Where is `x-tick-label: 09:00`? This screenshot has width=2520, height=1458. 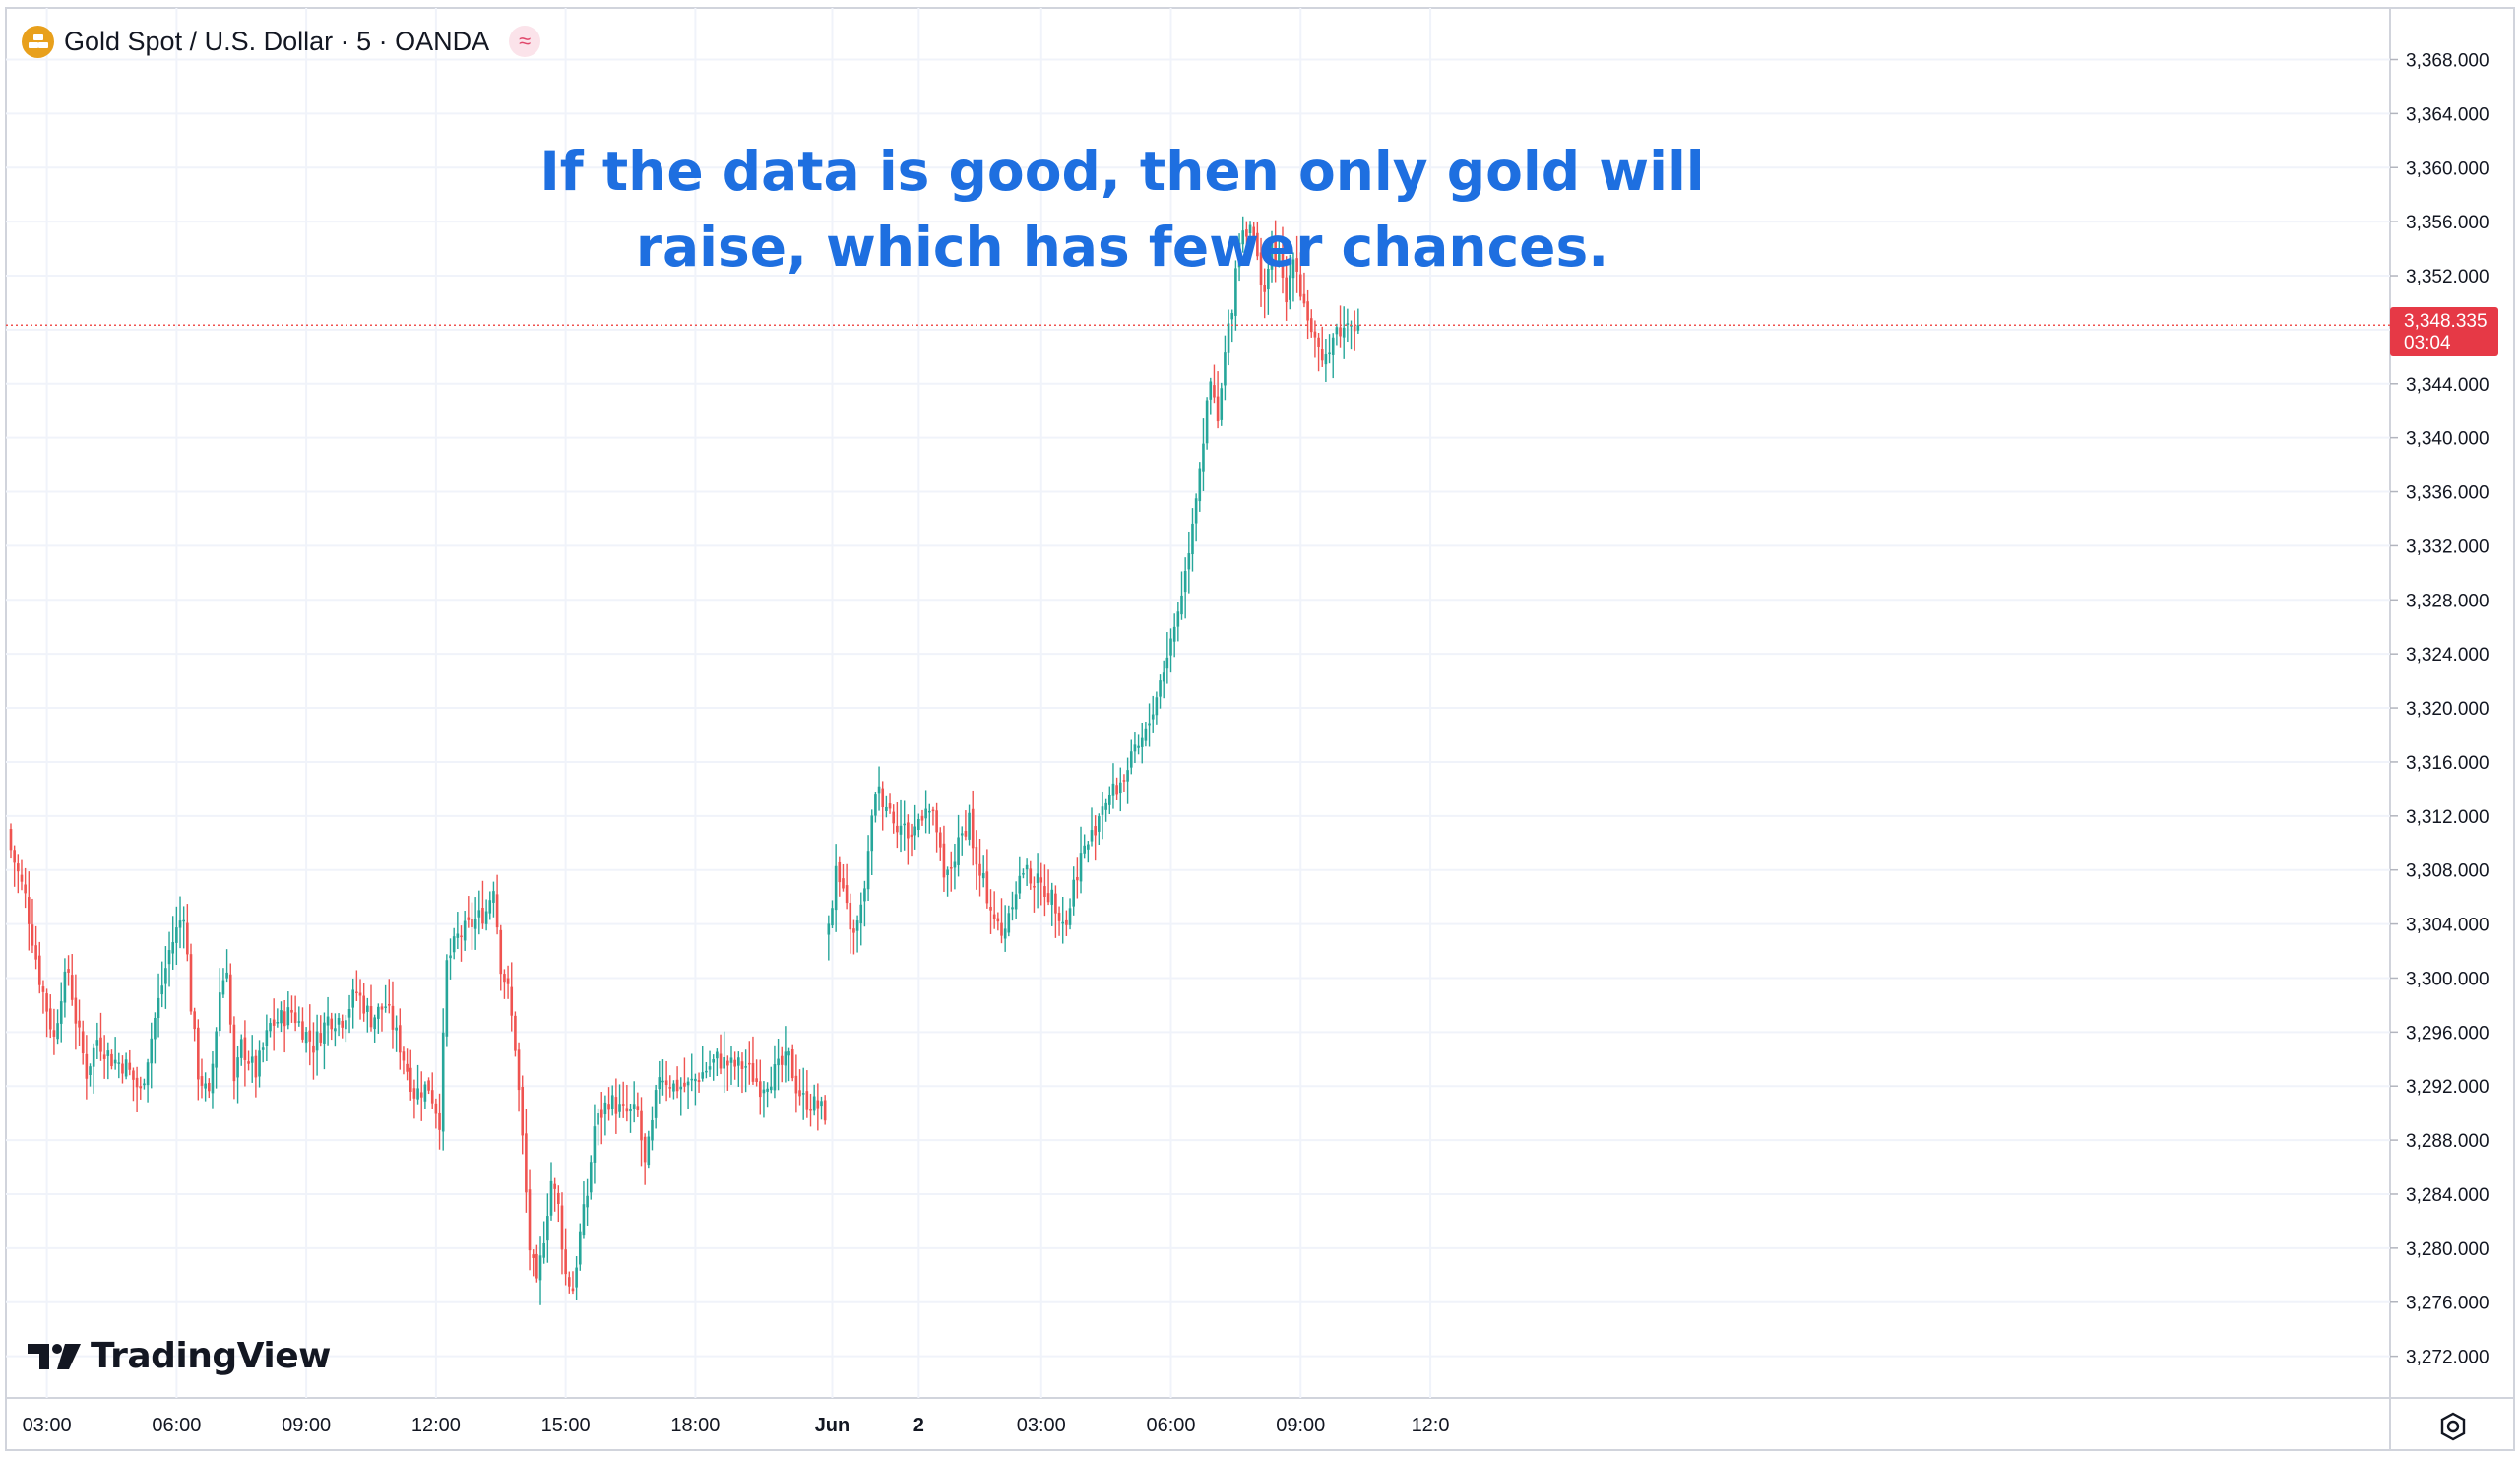
x-tick-label: 09:00 is located at coordinates (1300, 1425).